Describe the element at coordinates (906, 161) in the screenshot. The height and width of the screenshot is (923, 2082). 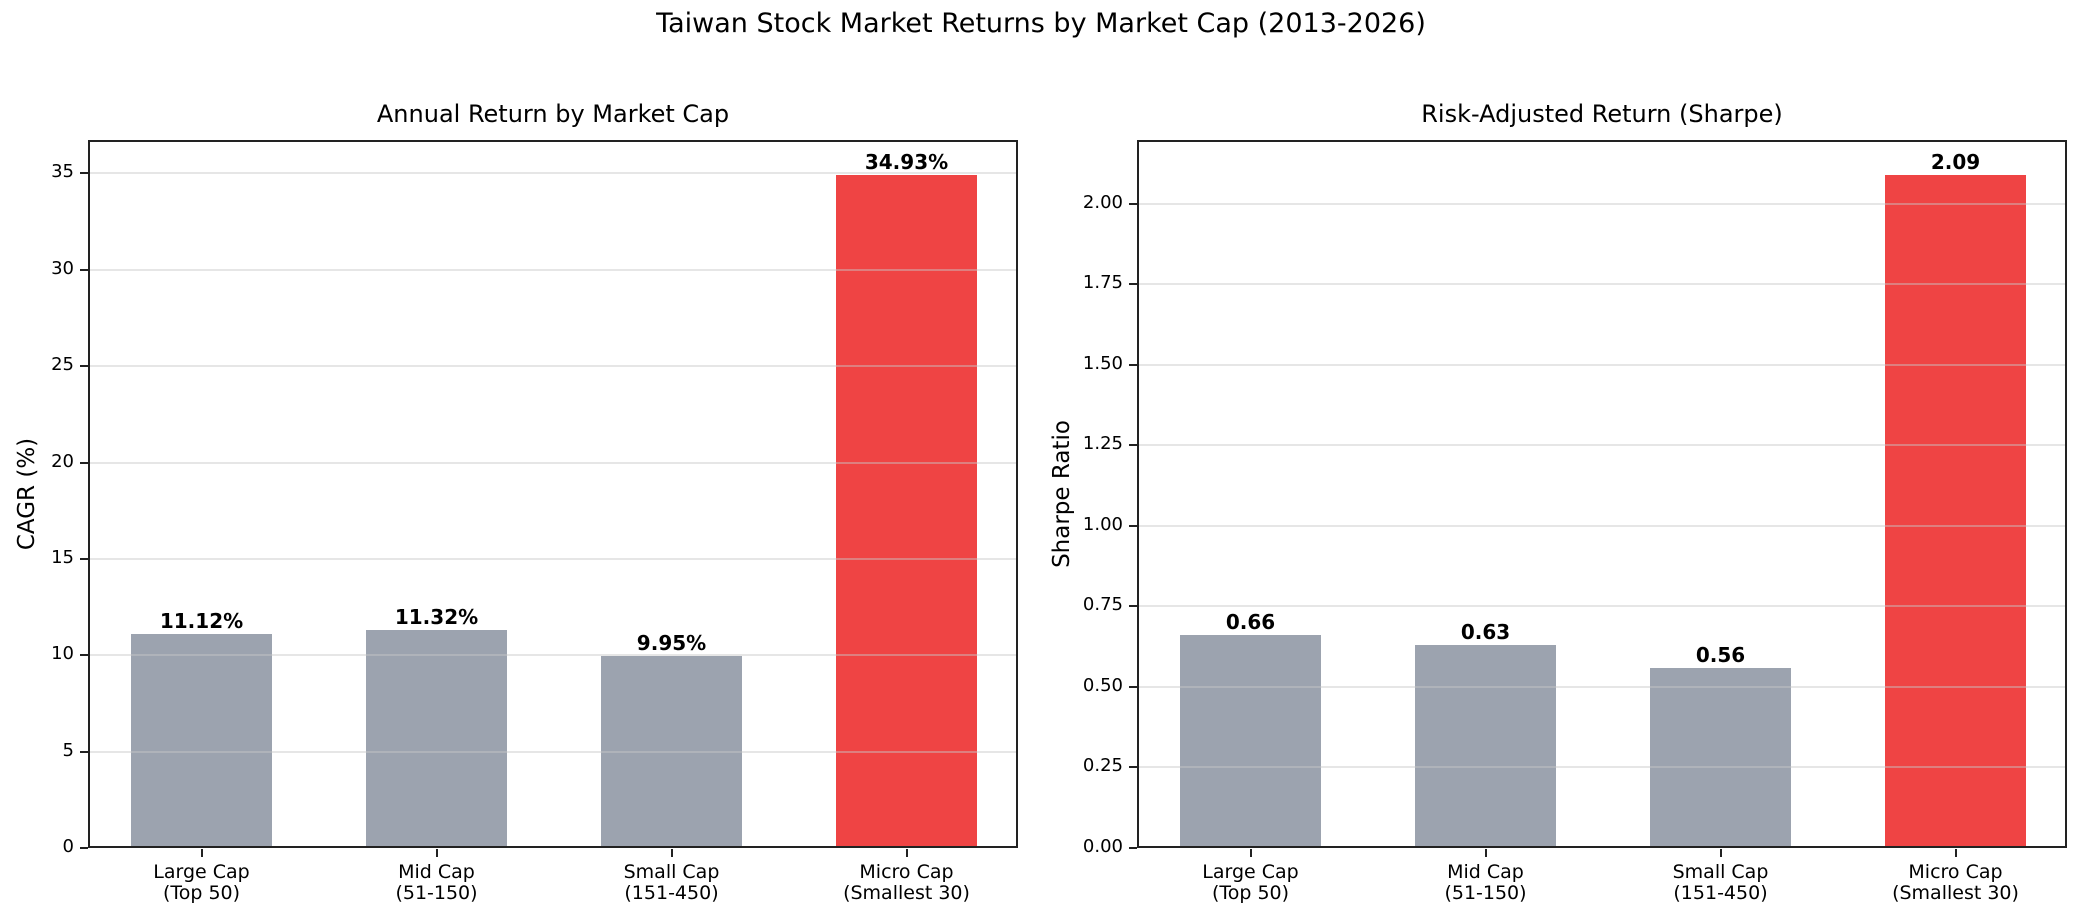
I see `bar-value-label: 34.93%` at that location.